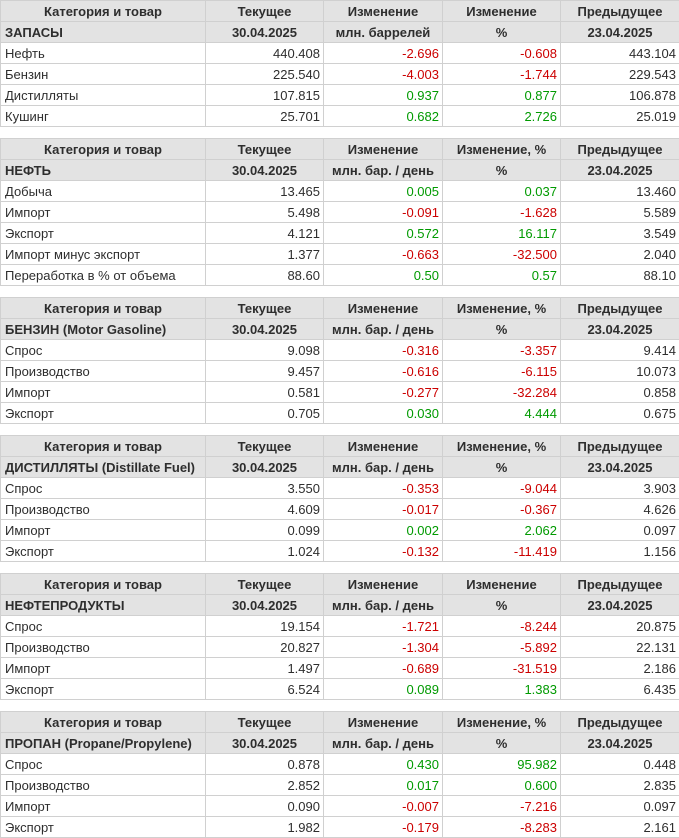  Describe the element at coordinates (619, 551) in the screenshot. I see `previous-value: 1.156` at that location.